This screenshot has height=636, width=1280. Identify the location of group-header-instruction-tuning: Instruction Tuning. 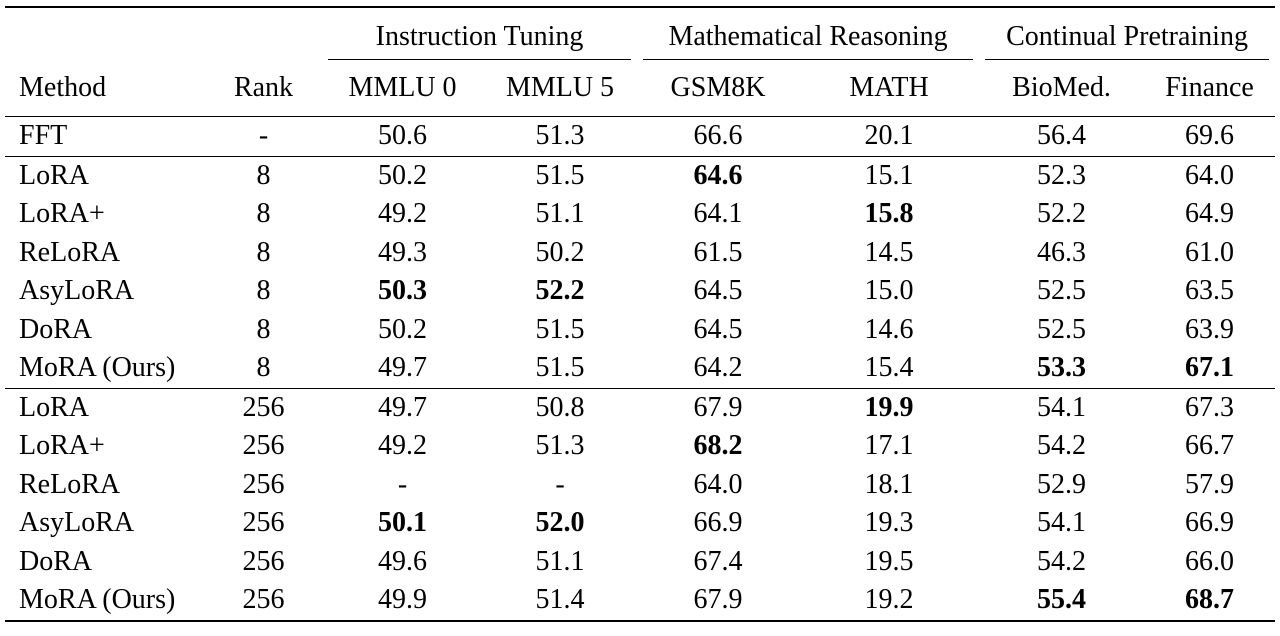
(480, 33).